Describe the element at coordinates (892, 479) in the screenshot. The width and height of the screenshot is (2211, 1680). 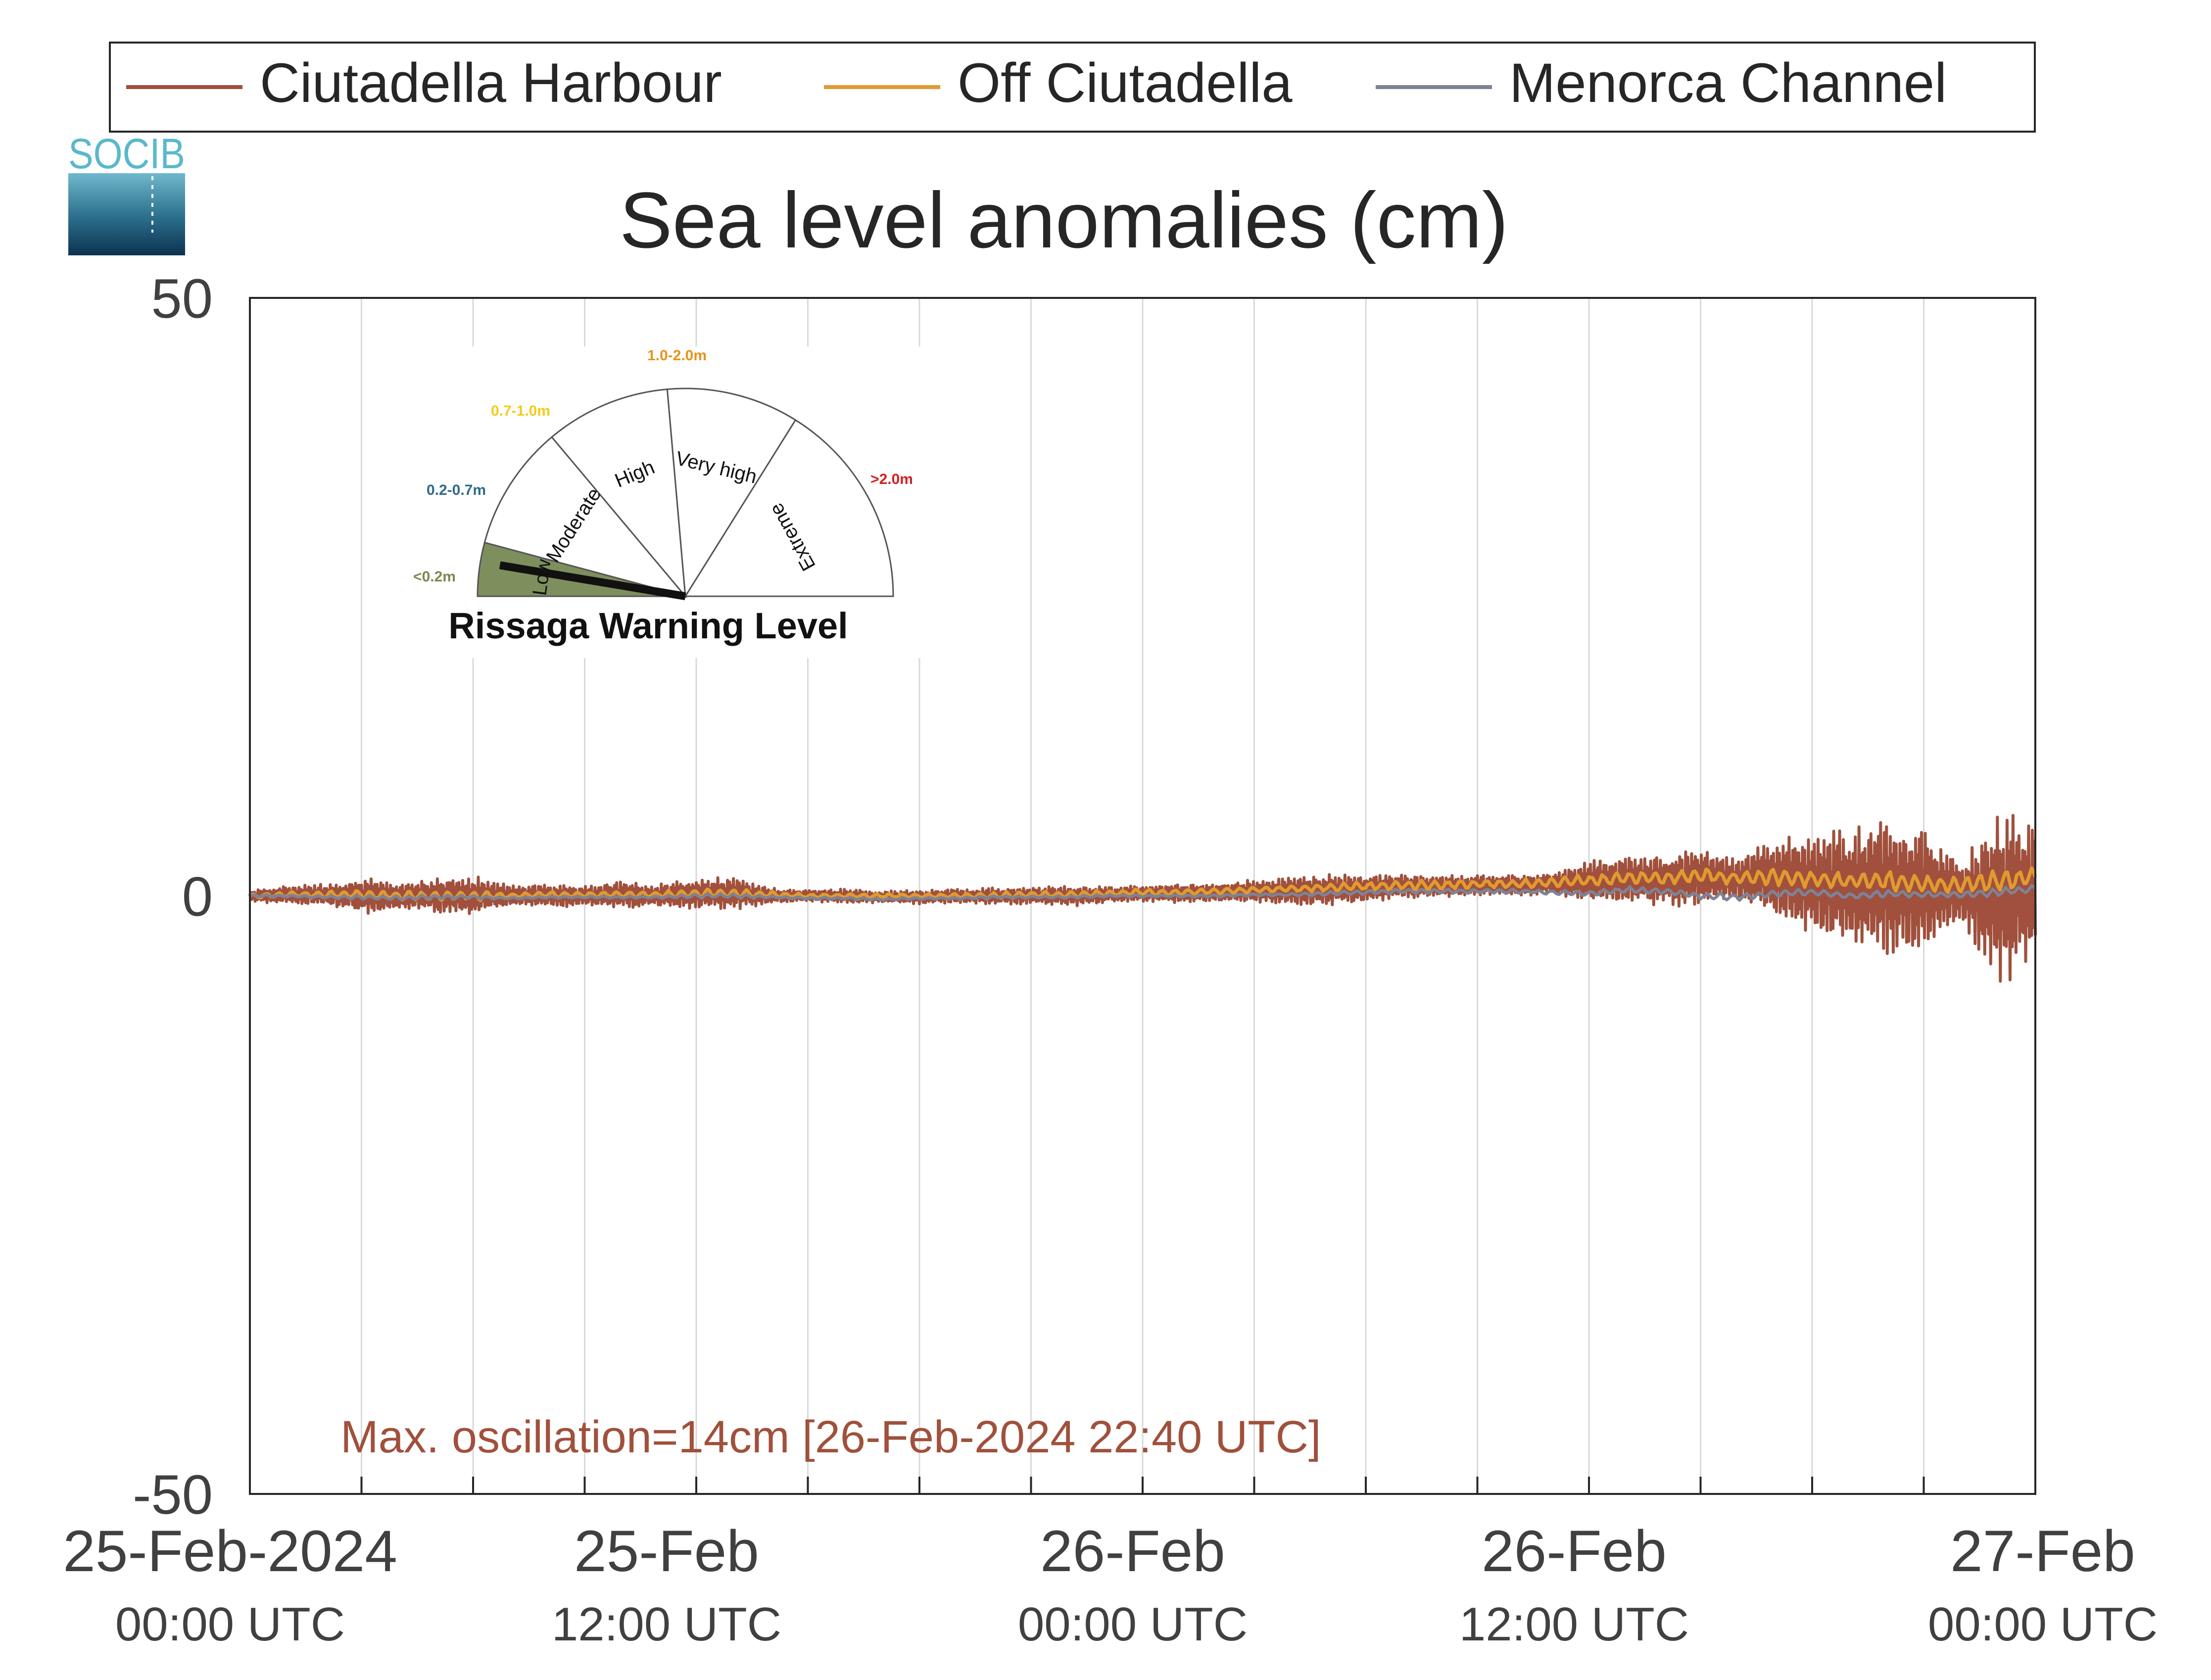
I see `gauge-range-label: >2.0m` at that location.